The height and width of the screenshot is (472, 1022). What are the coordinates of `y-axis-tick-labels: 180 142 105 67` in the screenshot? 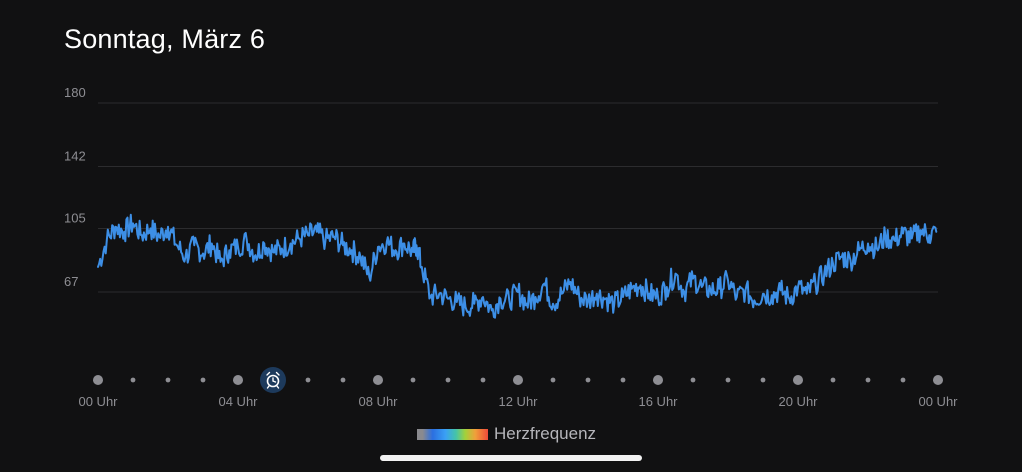 It's located at (75, 187).